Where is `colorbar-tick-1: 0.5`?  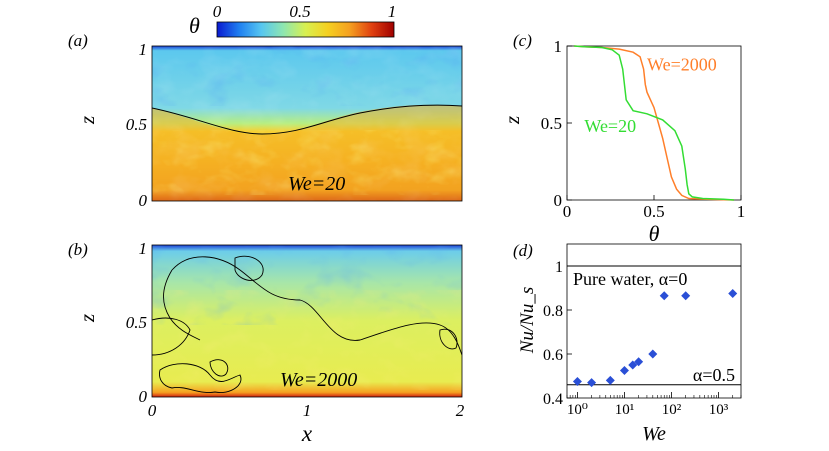 colorbar-tick-1: 0.5 is located at coordinates (299, 11).